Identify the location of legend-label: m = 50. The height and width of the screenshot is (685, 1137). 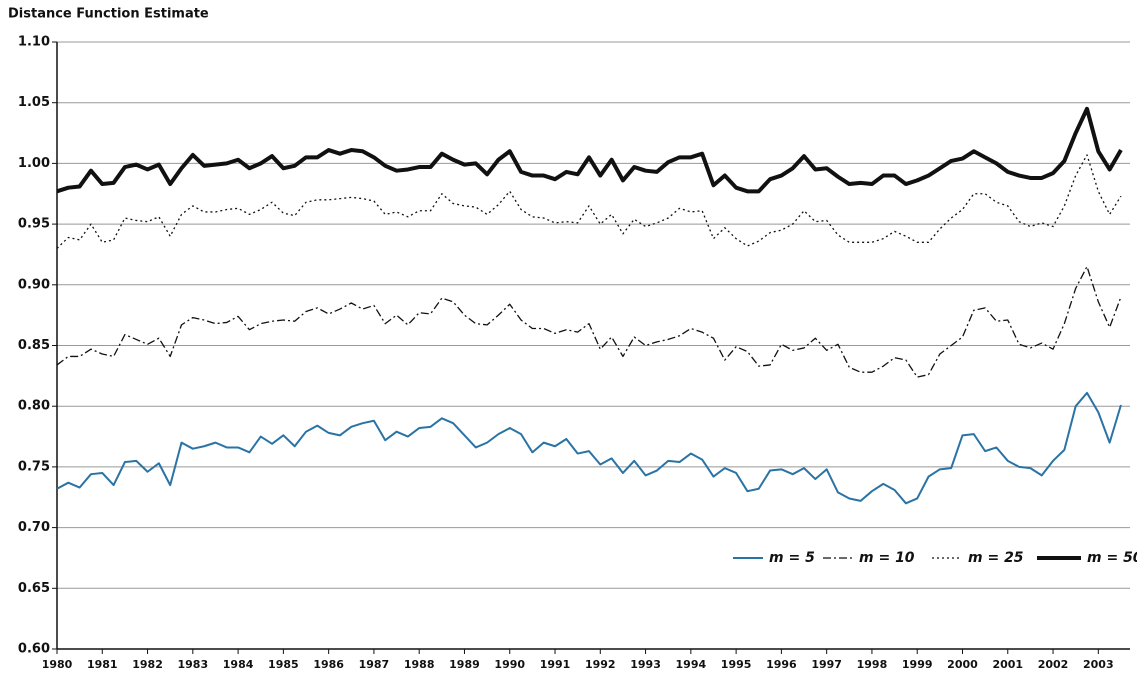
(1112, 558).